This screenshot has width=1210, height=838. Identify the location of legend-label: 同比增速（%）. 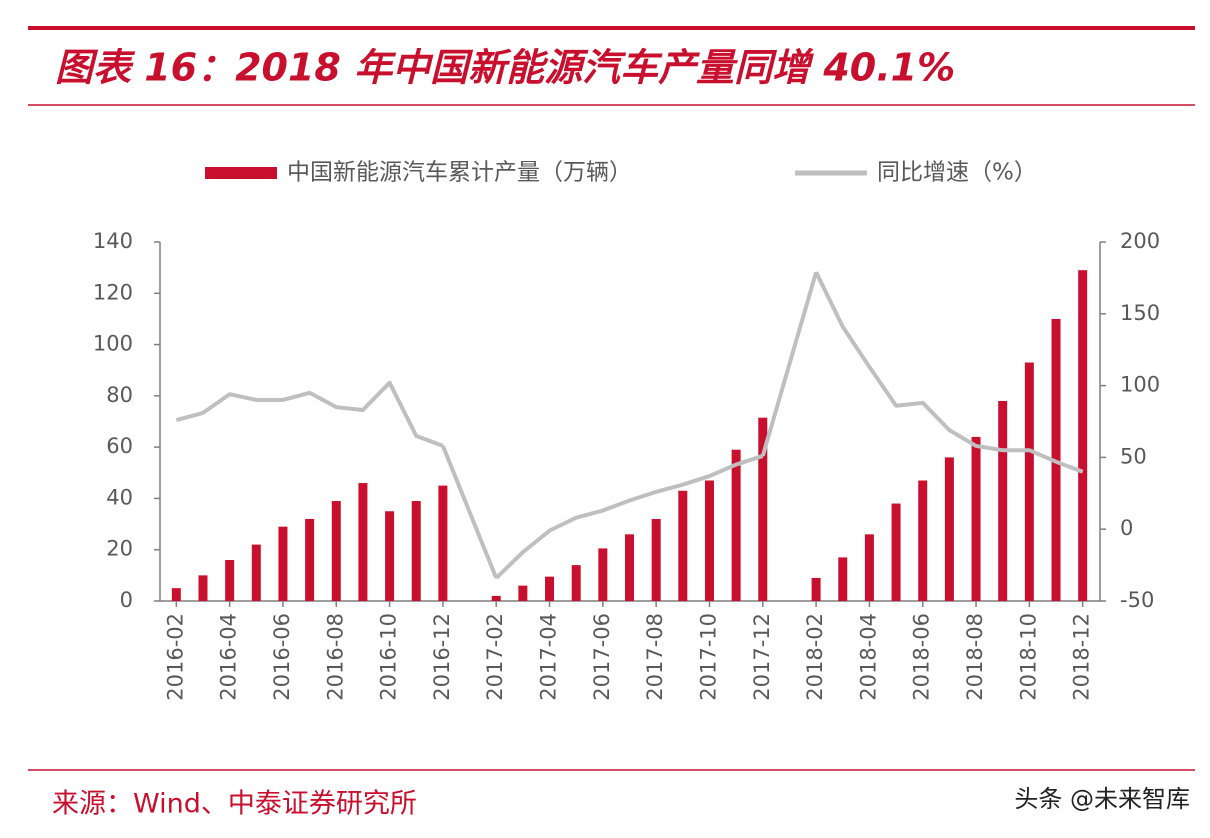
(957, 173).